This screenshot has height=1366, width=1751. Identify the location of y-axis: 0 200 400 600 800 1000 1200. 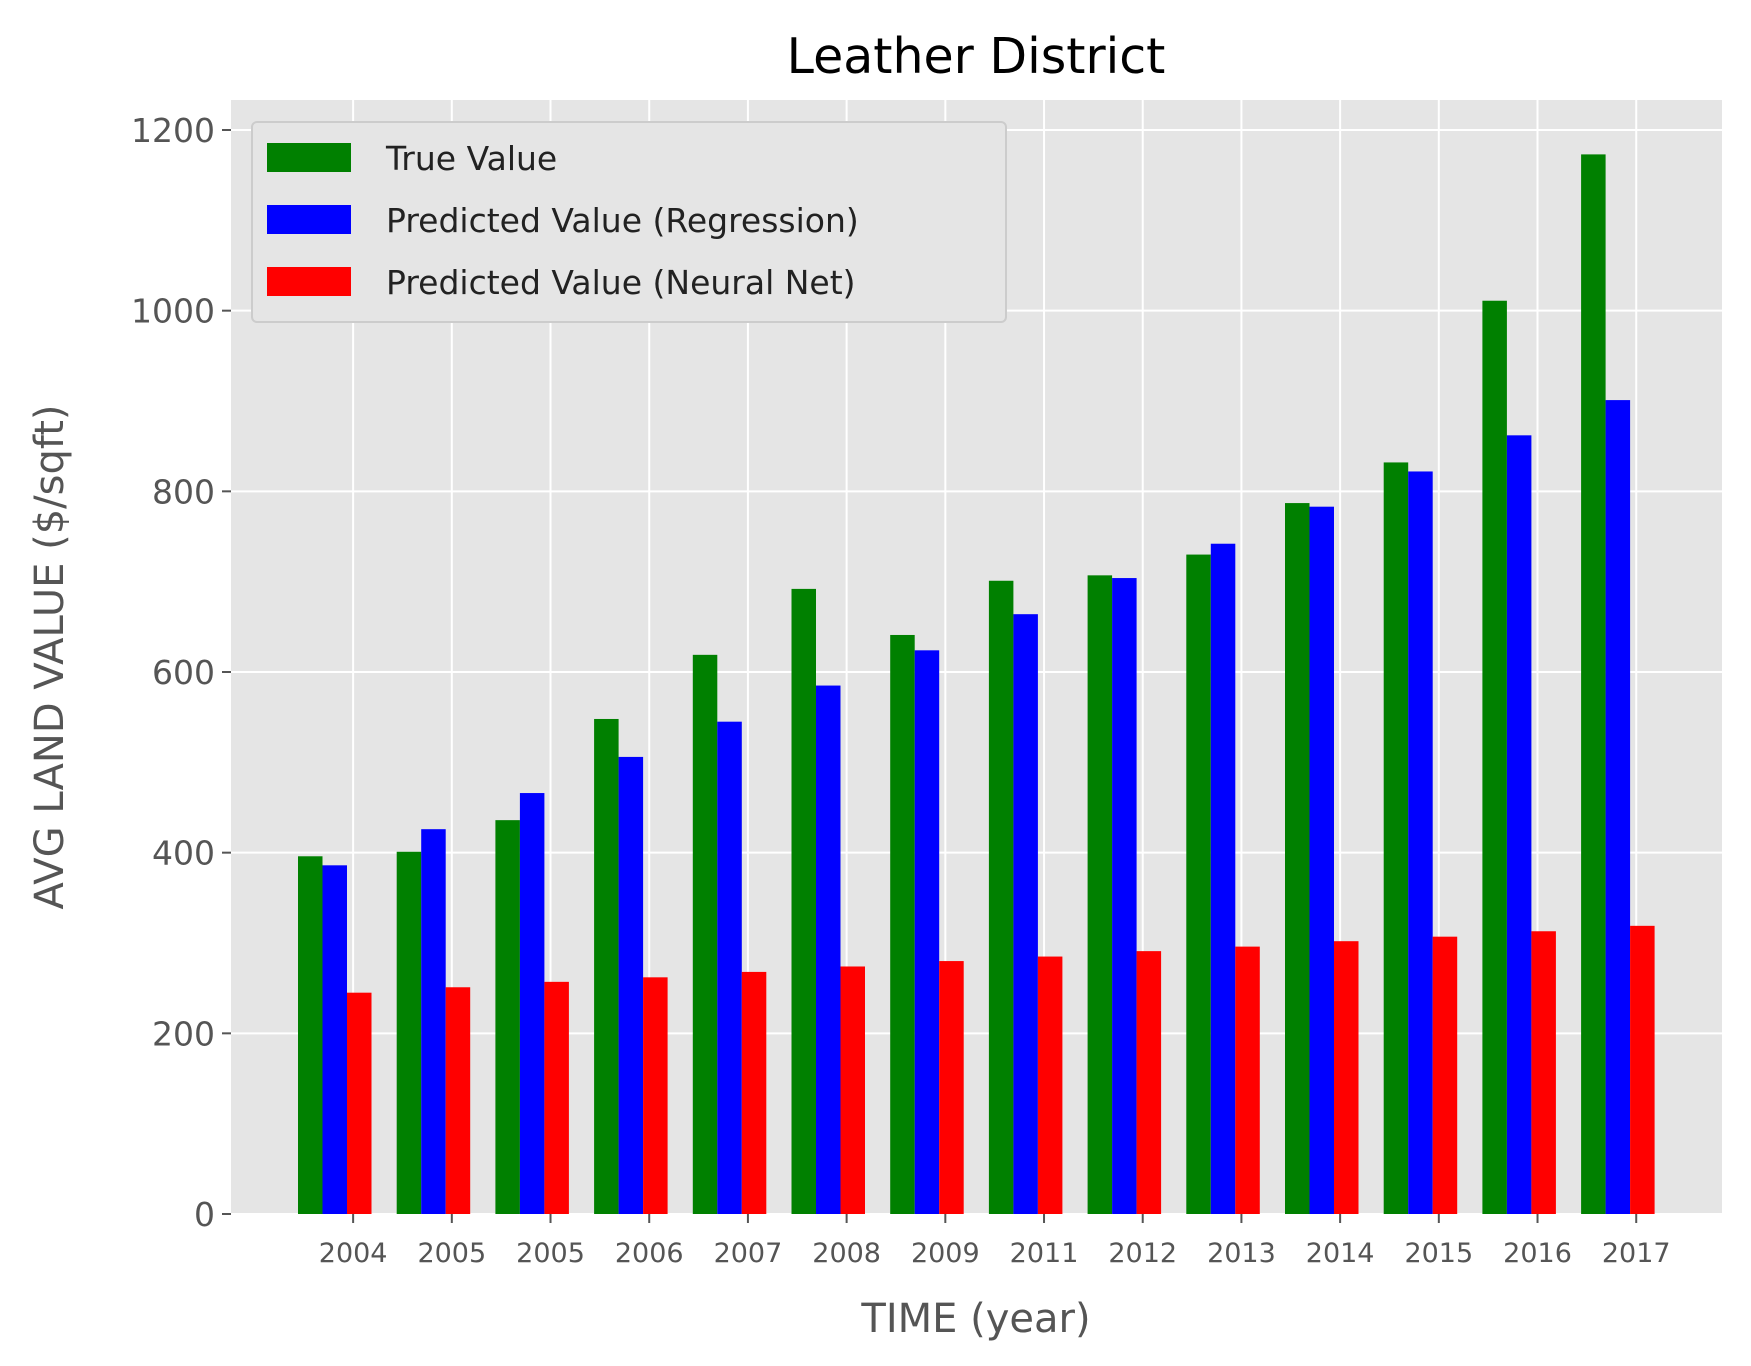
(181, 672).